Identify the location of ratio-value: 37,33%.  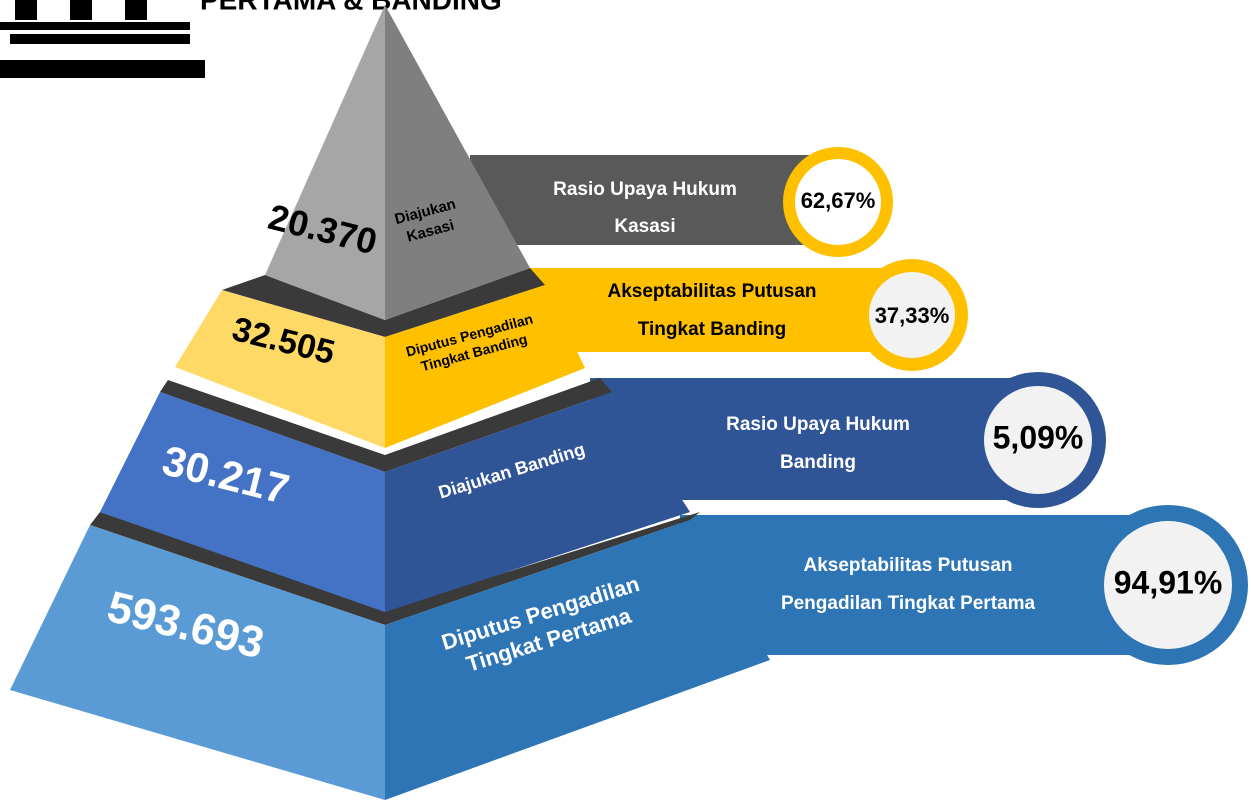
(912, 315).